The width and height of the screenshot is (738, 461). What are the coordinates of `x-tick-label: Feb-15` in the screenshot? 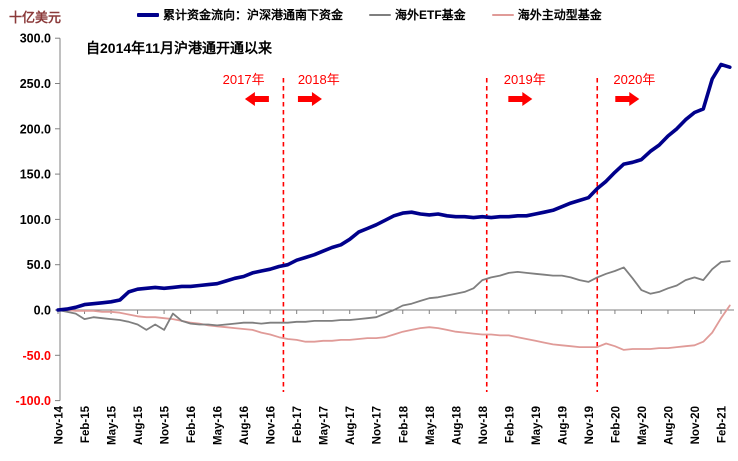 It's located at (86, 424).